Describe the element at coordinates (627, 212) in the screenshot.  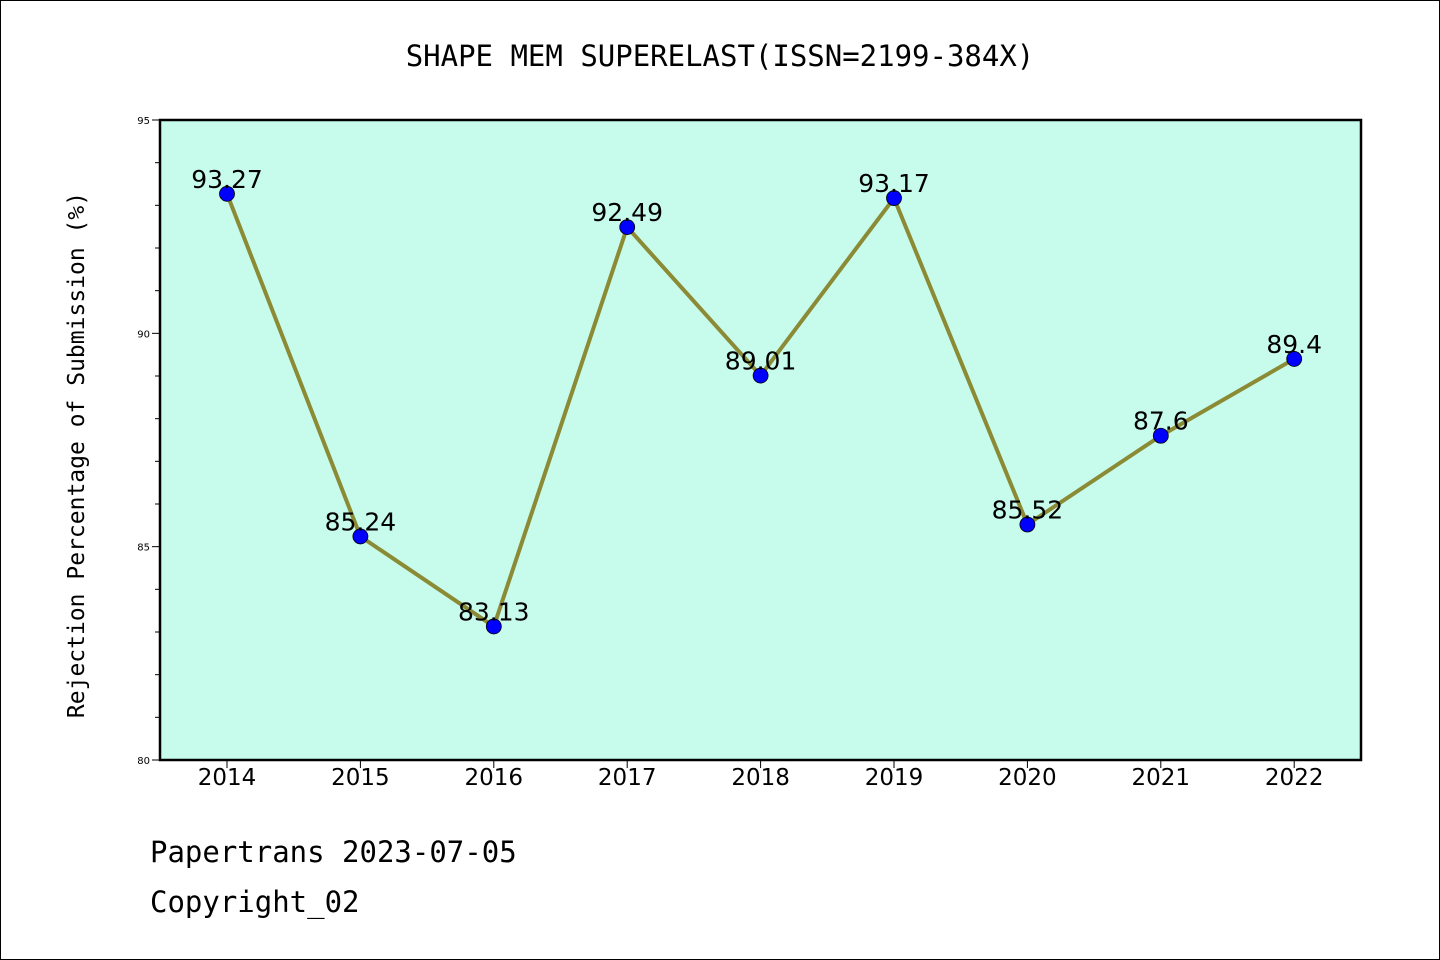
I see `data-label: 92.49` at that location.